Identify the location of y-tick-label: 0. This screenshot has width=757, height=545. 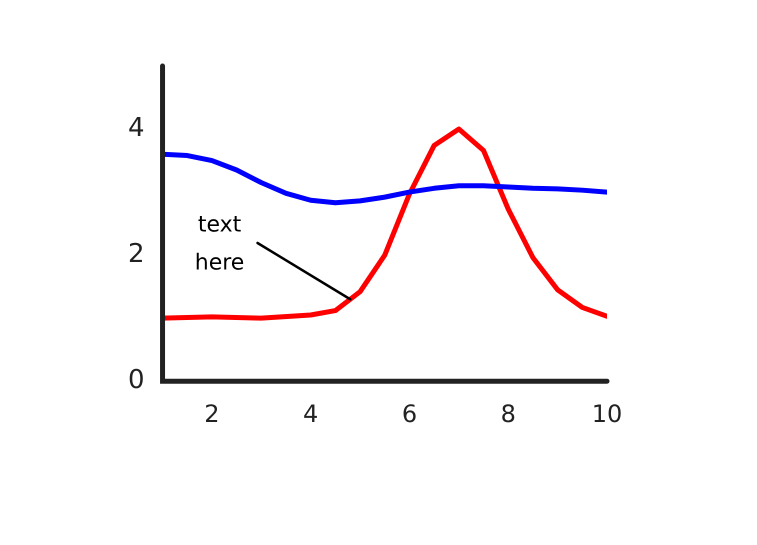
(136, 379).